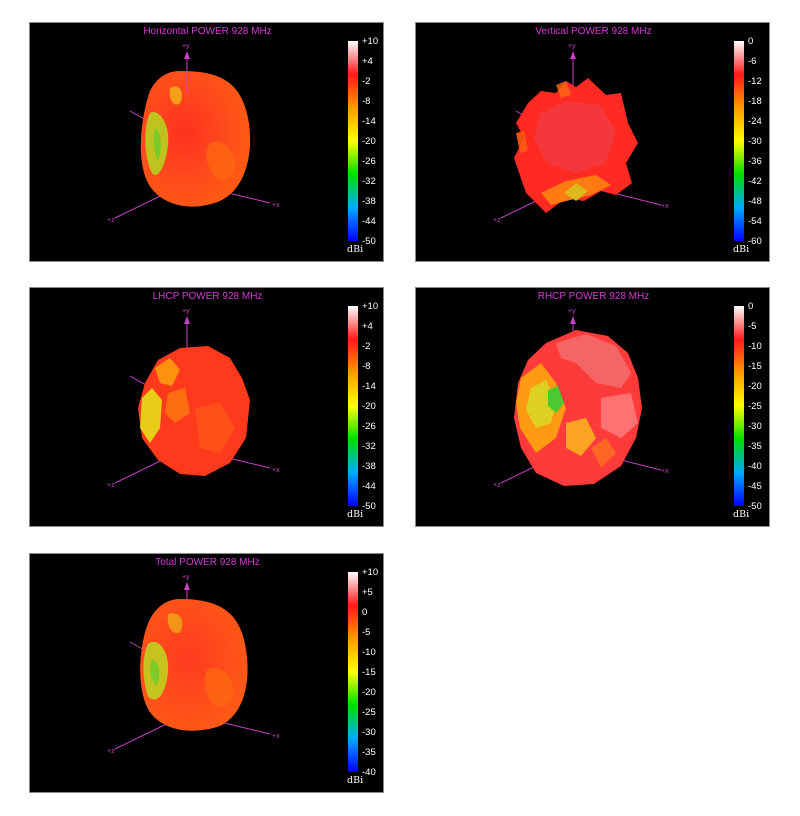  What do you see at coordinates (207, 296) in the screenshot?
I see `panel-title: LHCP POWER 928 MHz` at bounding box center [207, 296].